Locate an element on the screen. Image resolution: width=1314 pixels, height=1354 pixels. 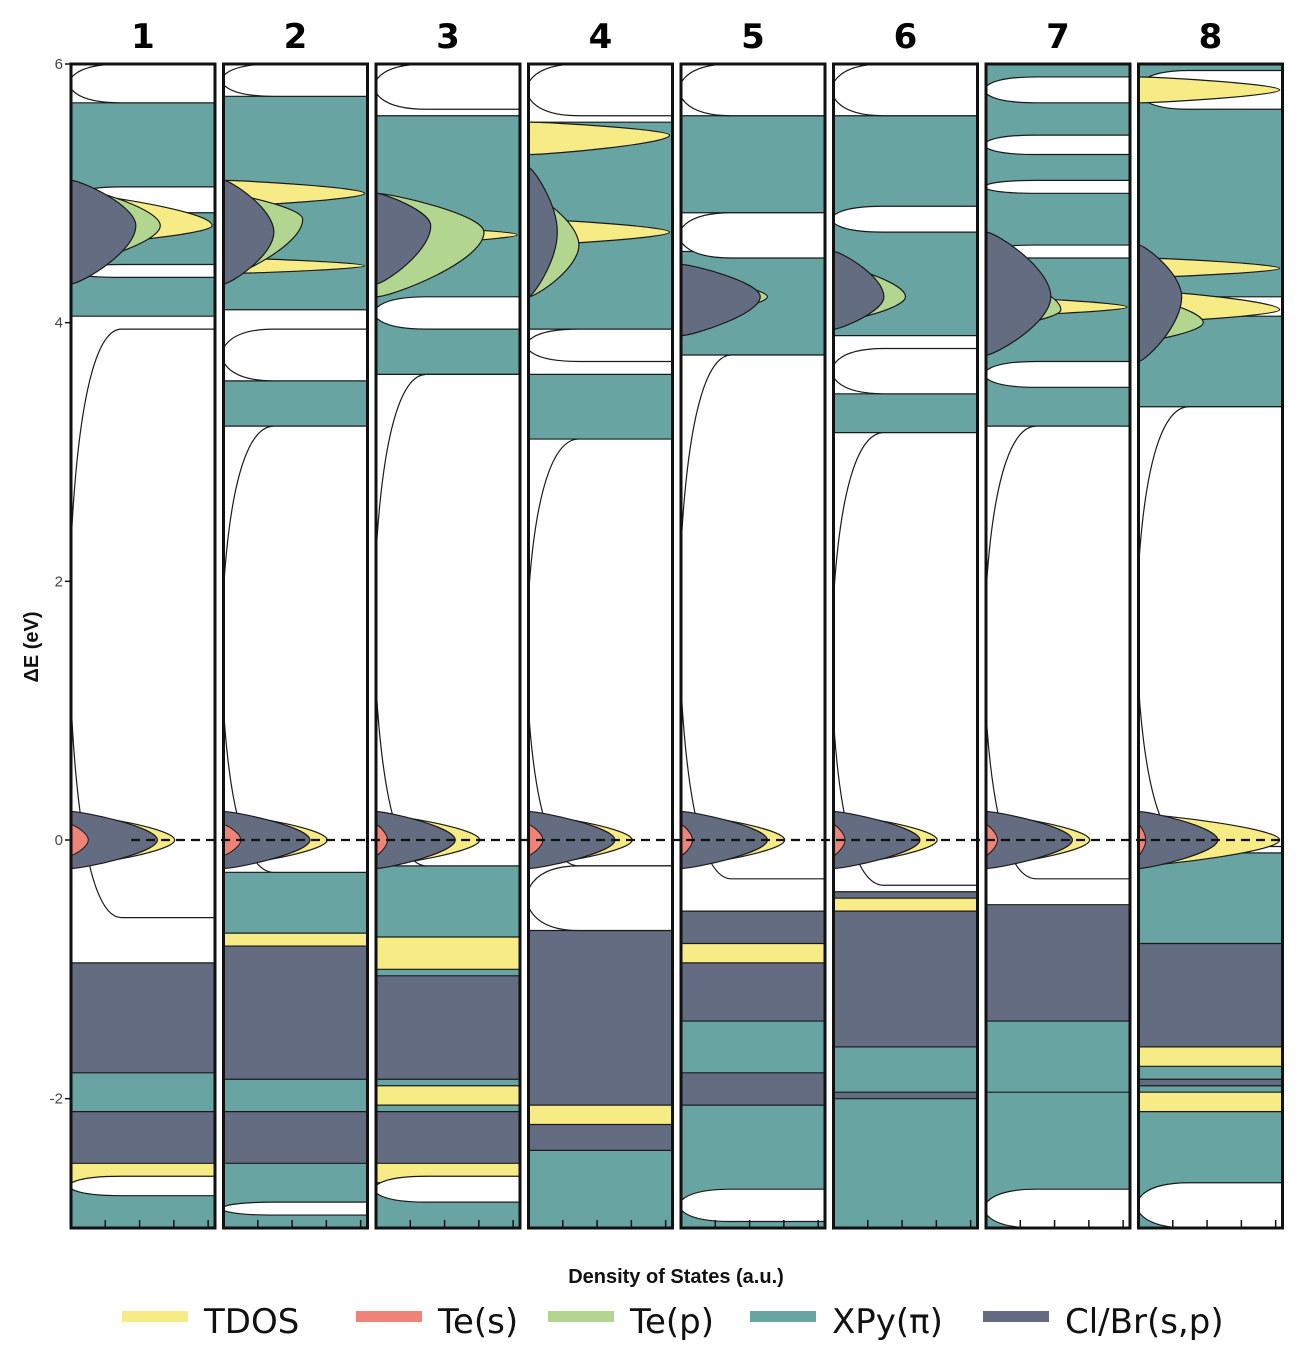
legend-item: TDOS is located at coordinates (210, 1322).